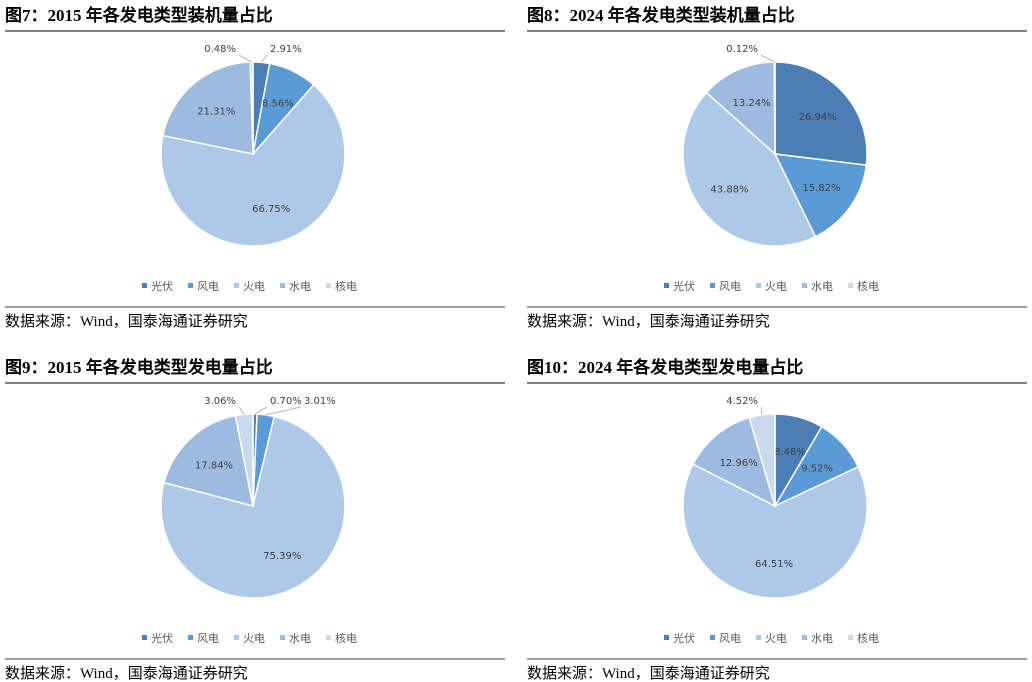  I want to click on value-label: 26.94%, so click(818, 117).